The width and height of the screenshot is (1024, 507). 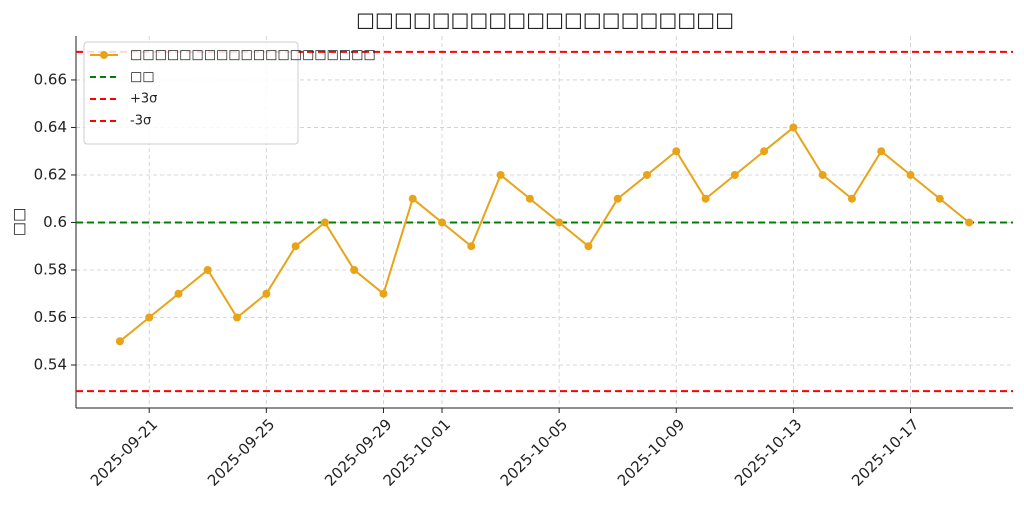 I want to click on legend-label: □□, so click(x=142, y=77).